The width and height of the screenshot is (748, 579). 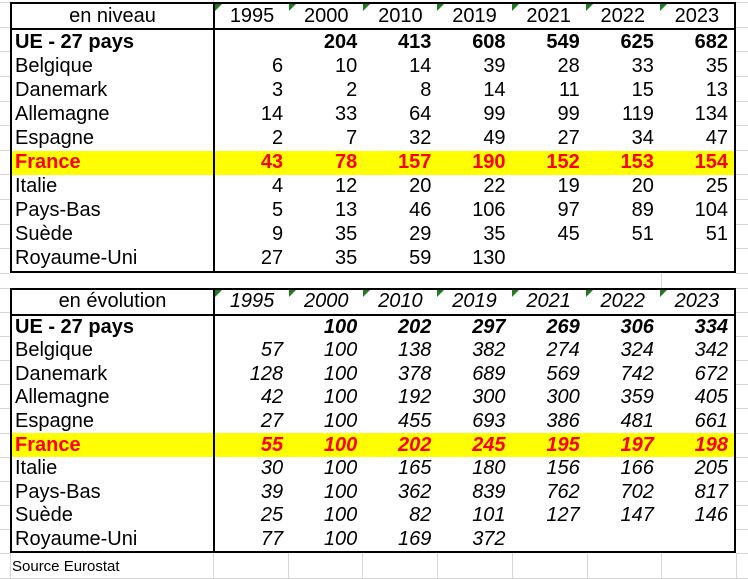 What do you see at coordinates (326, 16) in the screenshot?
I see `year-header-2000: 2000` at bounding box center [326, 16].